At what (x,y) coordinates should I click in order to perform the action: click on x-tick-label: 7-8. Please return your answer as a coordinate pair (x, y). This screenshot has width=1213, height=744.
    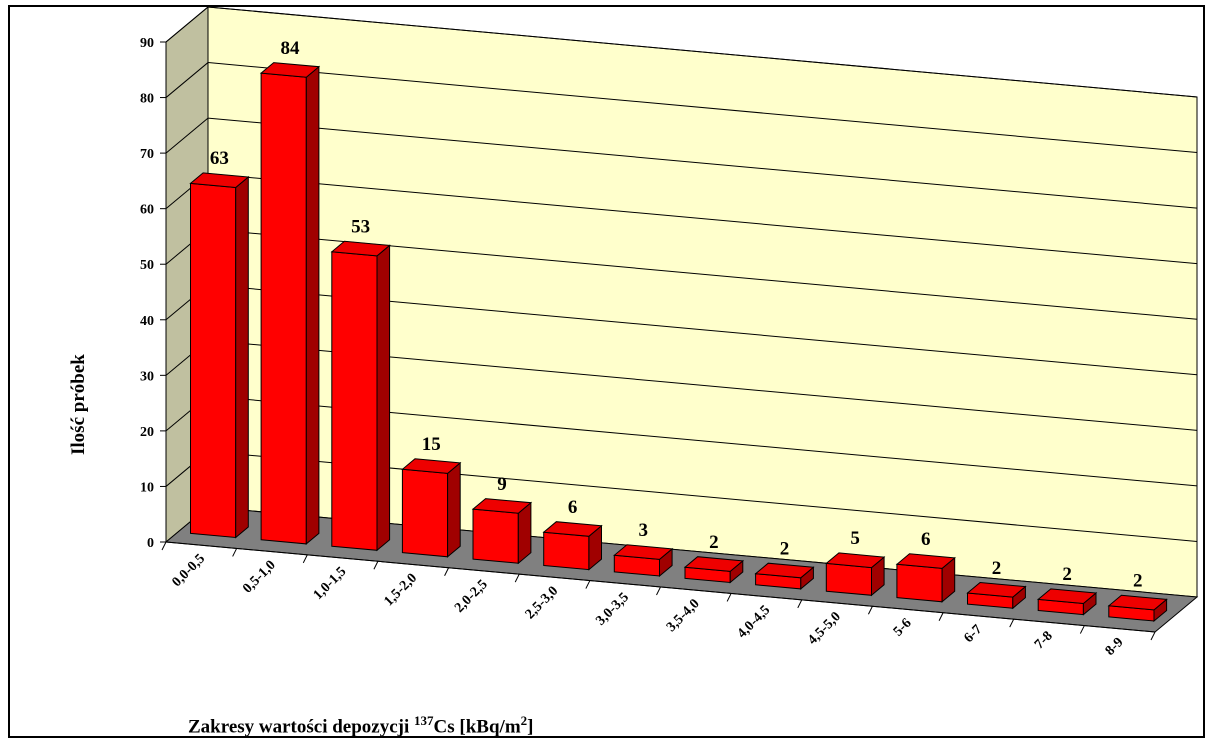
    Looking at the image, I should click on (1044, 641).